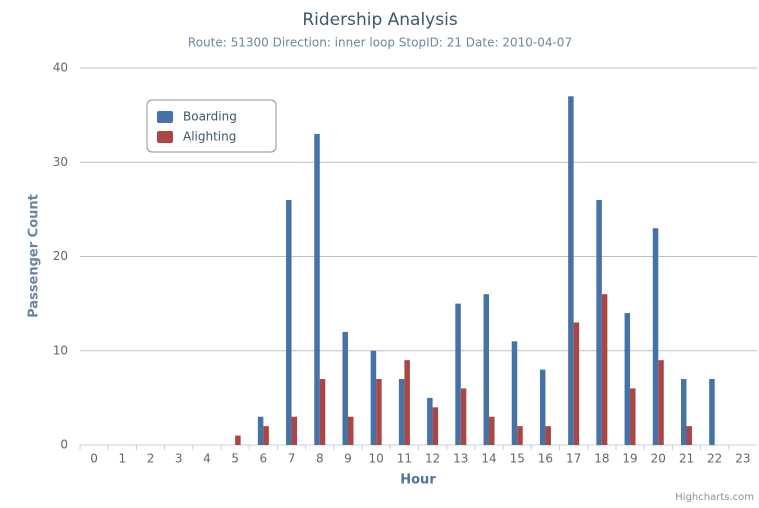 The width and height of the screenshot is (759, 508). Describe the element at coordinates (432, 459) in the screenshot. I see `x-tick-label: 12` at that location.